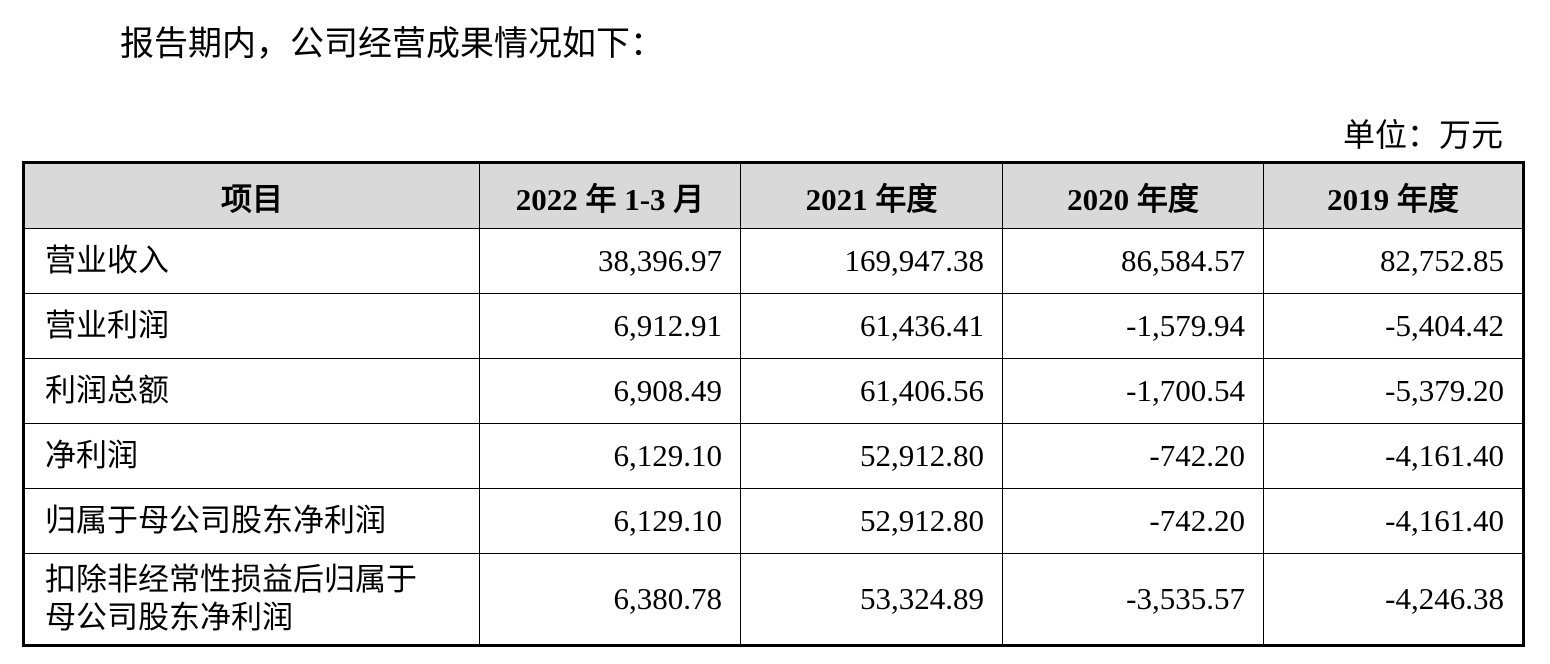 Image resolution: width=1550 pixels, height=664 pixels. I want to click on header-cell: 2022 年 1-3 月, so click(610, 195).